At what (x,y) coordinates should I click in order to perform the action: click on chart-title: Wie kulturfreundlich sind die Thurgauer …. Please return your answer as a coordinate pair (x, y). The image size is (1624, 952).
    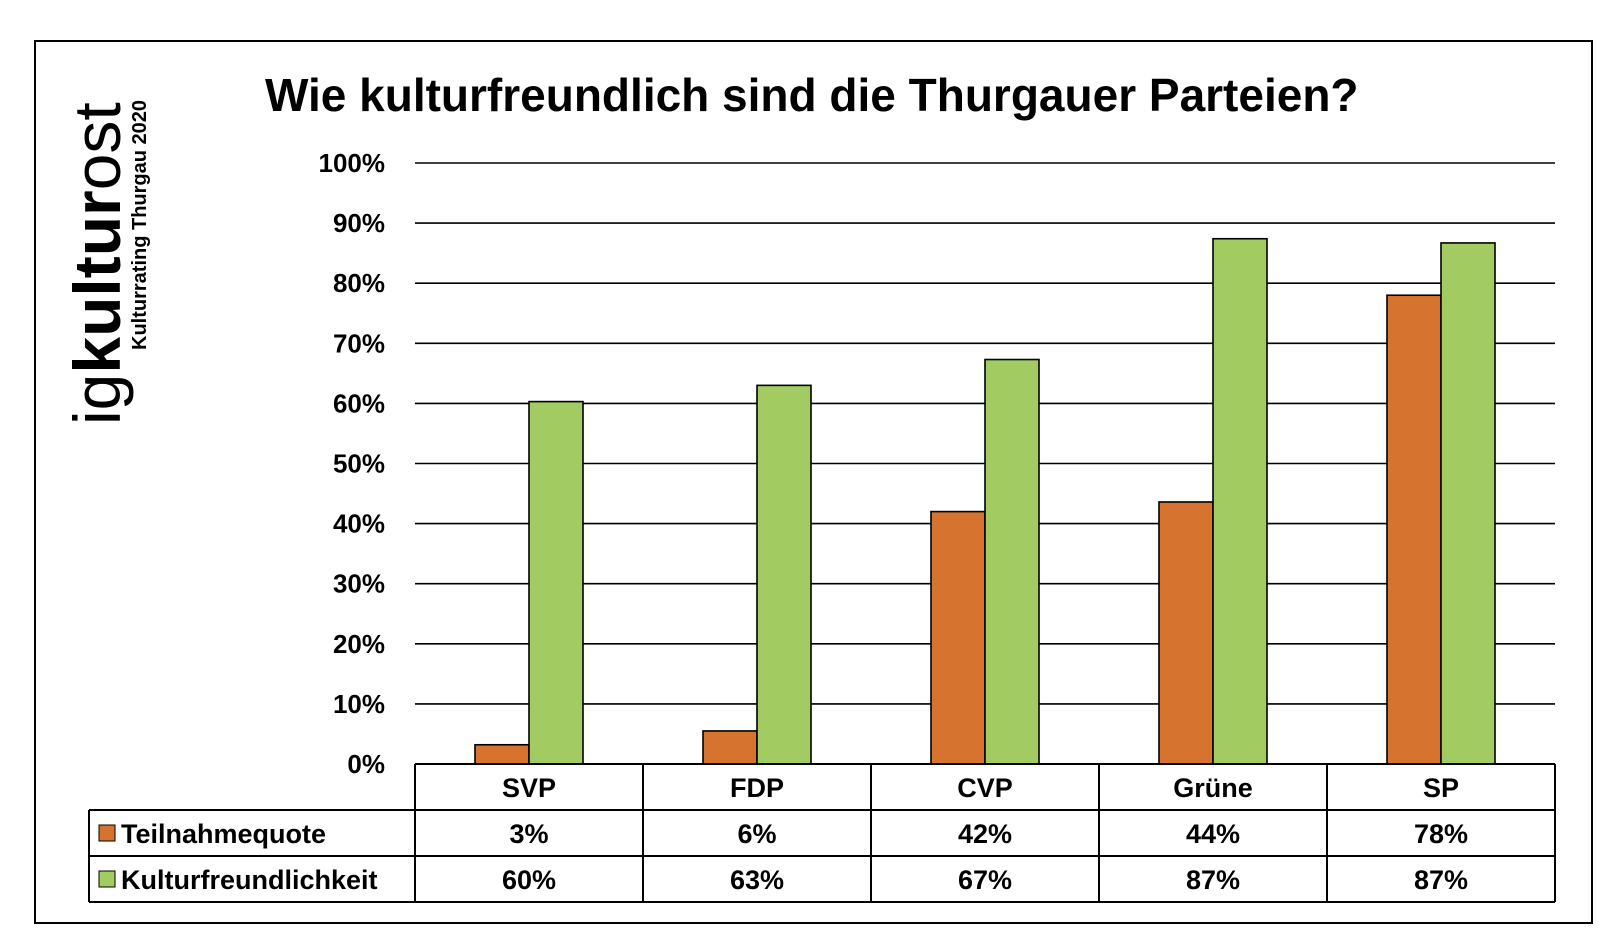
    Looking at the image, I should click on (812, 95).